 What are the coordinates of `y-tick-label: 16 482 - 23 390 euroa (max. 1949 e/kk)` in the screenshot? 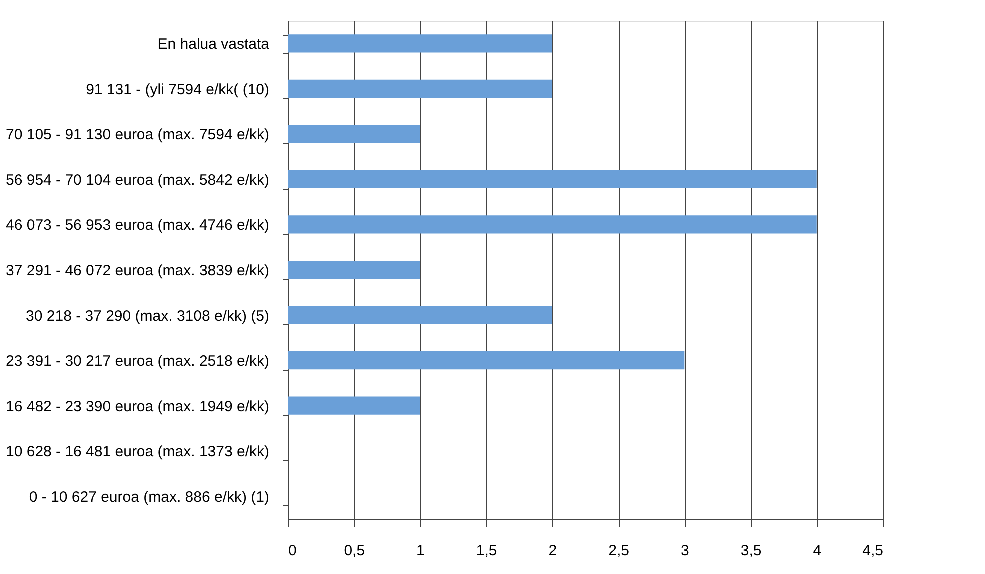 It's located at (138, 407).